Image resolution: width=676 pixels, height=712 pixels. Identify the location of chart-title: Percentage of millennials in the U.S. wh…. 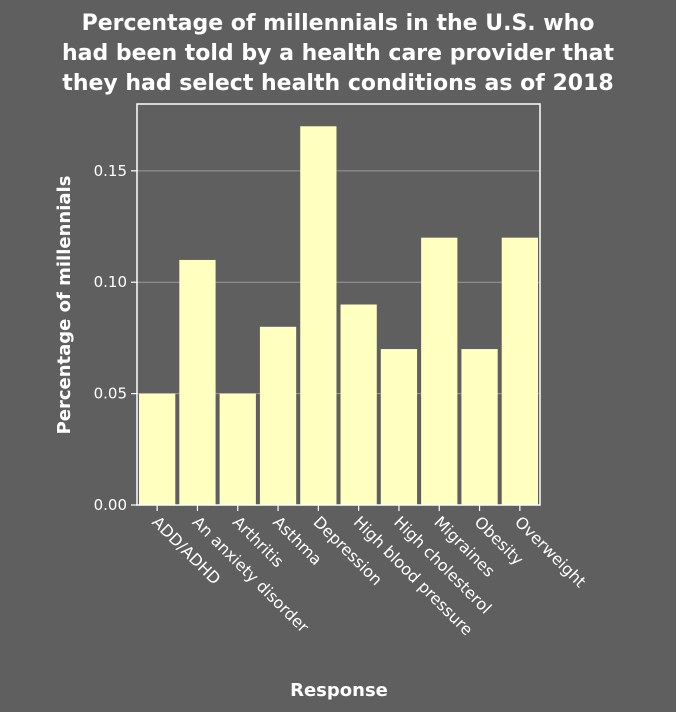
(338, 53).